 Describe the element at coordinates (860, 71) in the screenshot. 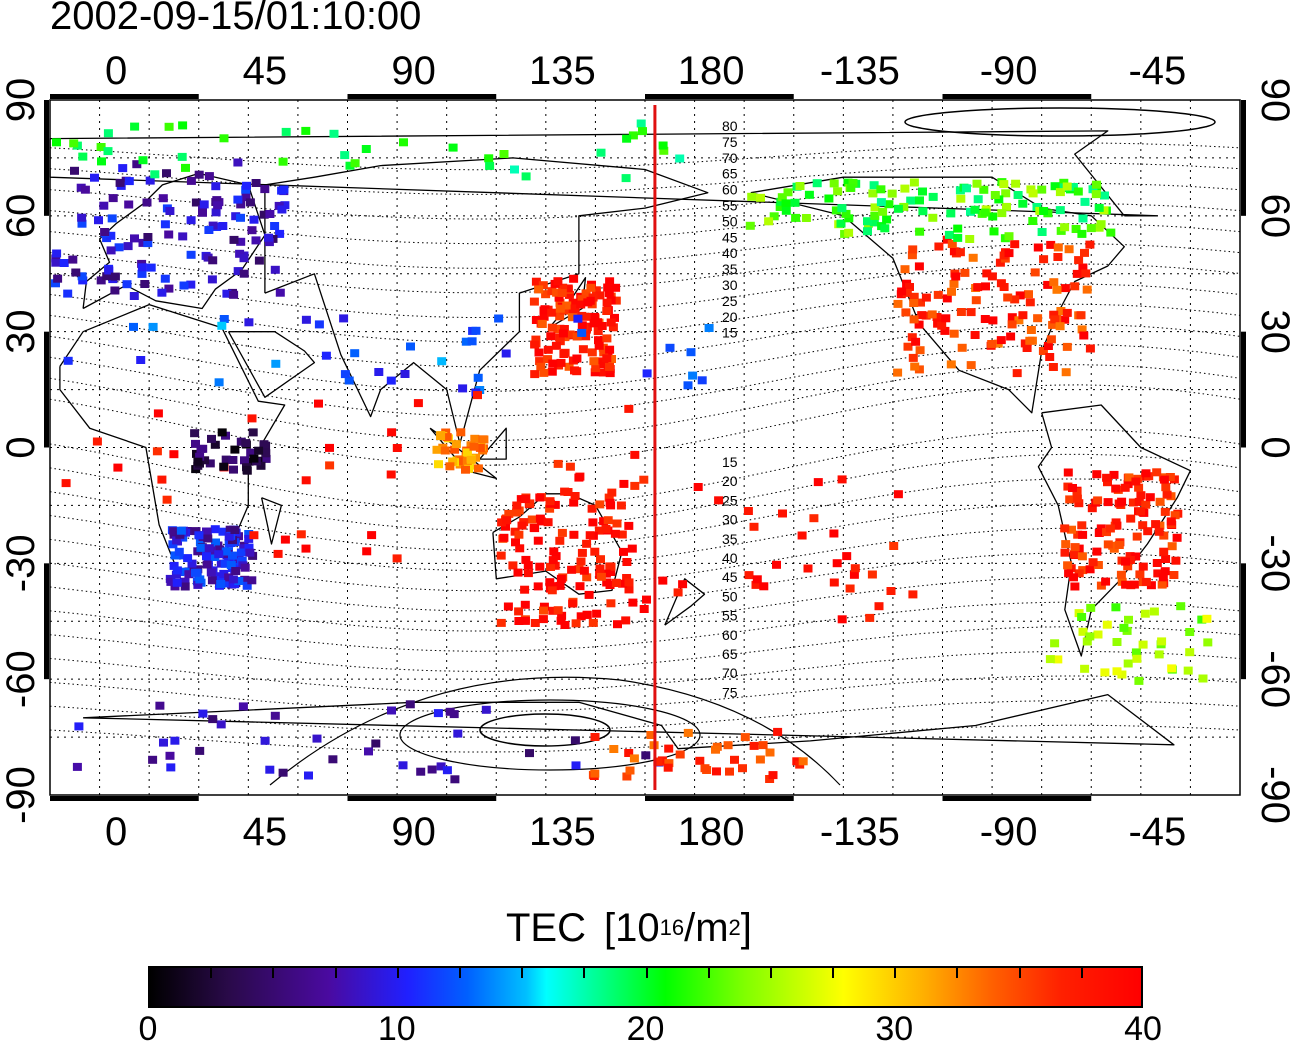

I see `x-tick-label-top: -135` at that location.